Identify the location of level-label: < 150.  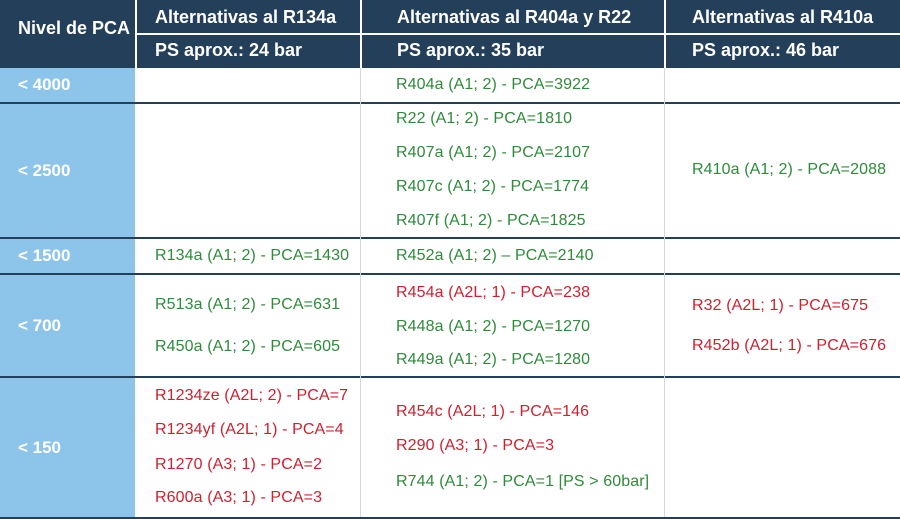
(40, 447).